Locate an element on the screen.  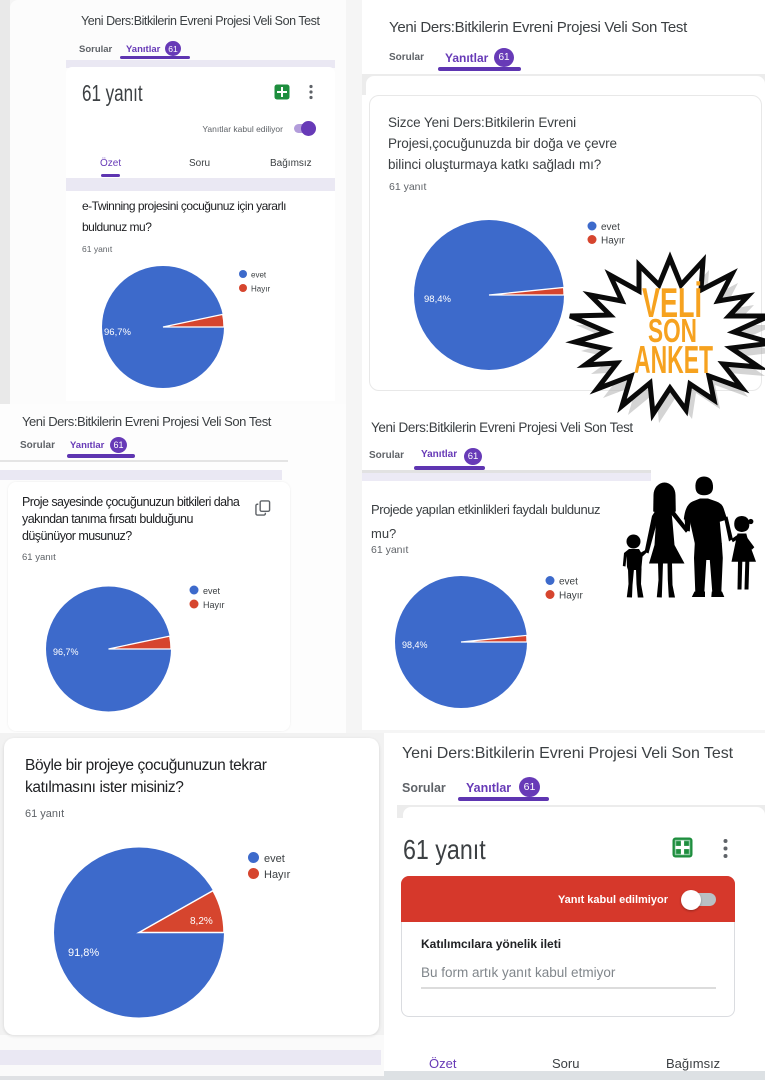
svg-text: ANKET is located at coordinates (673, 360).